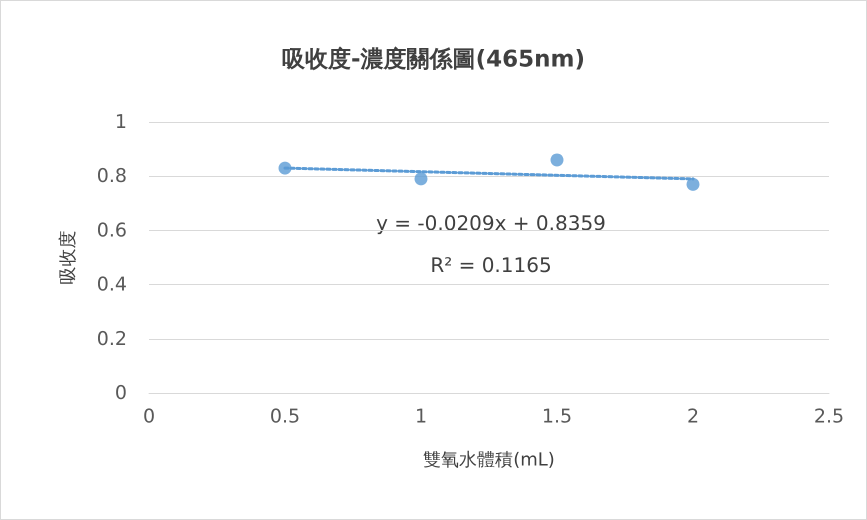  I want to click on x-tick-label: 0, so click(149, 417).